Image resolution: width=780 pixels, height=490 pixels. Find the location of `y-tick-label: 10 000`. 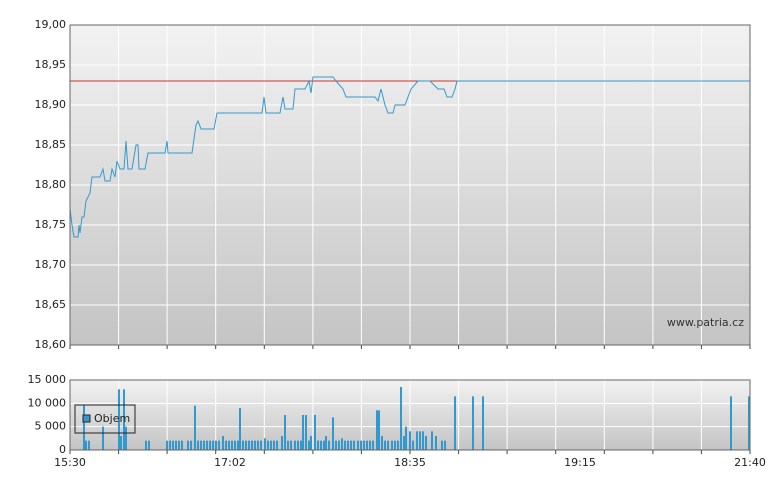

y-tick-label: 10 000 is located at coordinates (47, 402).